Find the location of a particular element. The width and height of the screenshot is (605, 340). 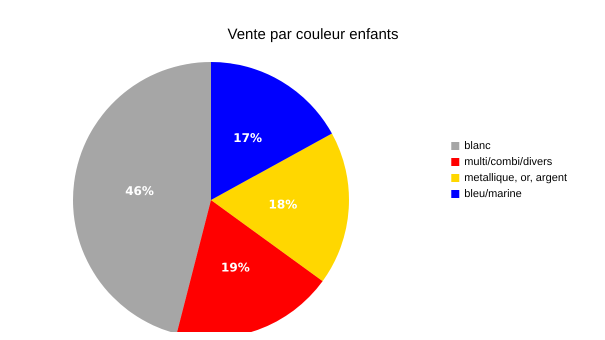

data-label: 18% is located at coordinates (283, 205).